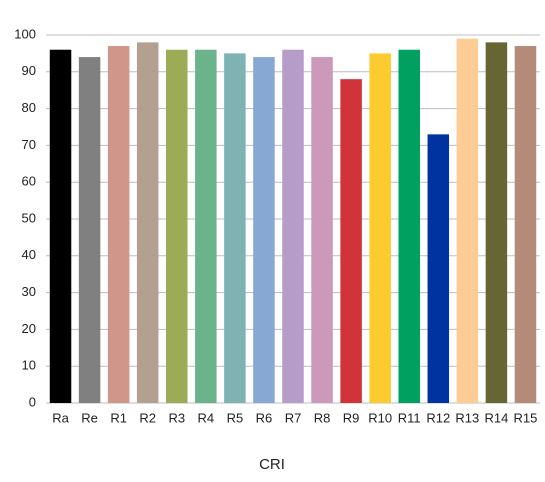 This screenshot has width=545, height=482. What do you see at coordinates (380, 417) in the screenshot?
I see `x-tick-label: R10` at bounding box center [380, 417].